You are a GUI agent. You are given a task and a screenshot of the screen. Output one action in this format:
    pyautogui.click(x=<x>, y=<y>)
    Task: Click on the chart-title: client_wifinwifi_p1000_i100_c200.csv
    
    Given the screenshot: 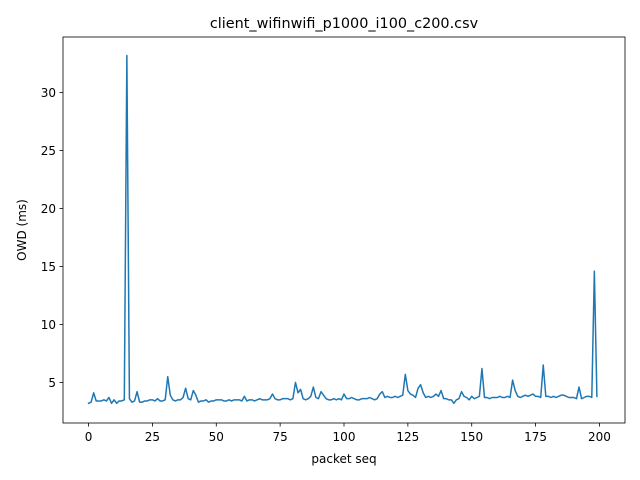 What is the action you would take?
    pyautogui.click(x=344, y=24)
    